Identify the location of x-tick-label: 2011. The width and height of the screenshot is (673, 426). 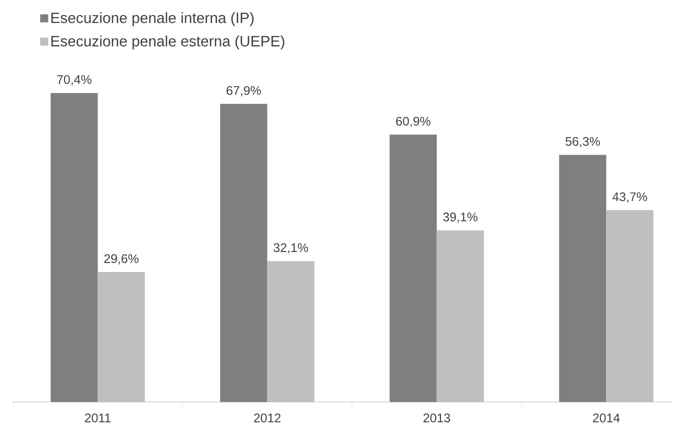
(97, 418).